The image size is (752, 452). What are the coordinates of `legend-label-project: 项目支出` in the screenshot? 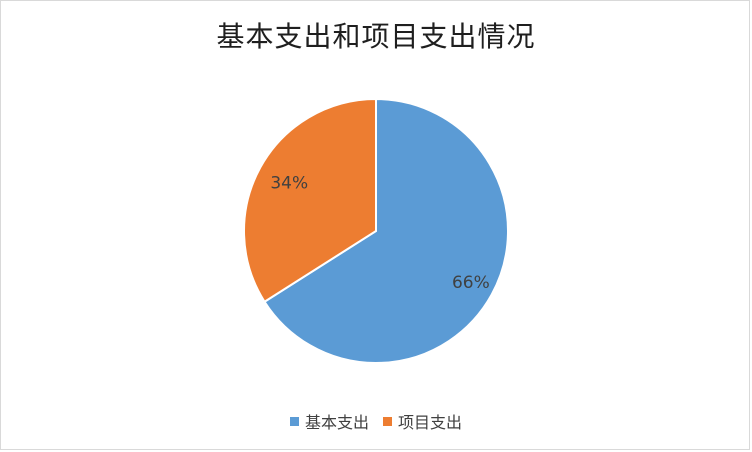 It's located at (430, 422).